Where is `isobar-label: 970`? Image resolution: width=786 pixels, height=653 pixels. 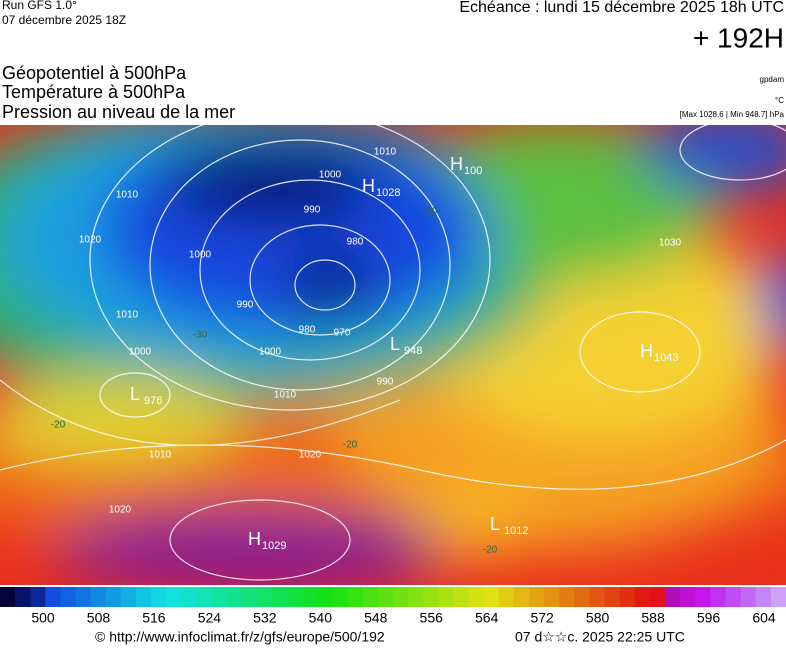
isobar-label: 970 is located at coordinates (342, 333).